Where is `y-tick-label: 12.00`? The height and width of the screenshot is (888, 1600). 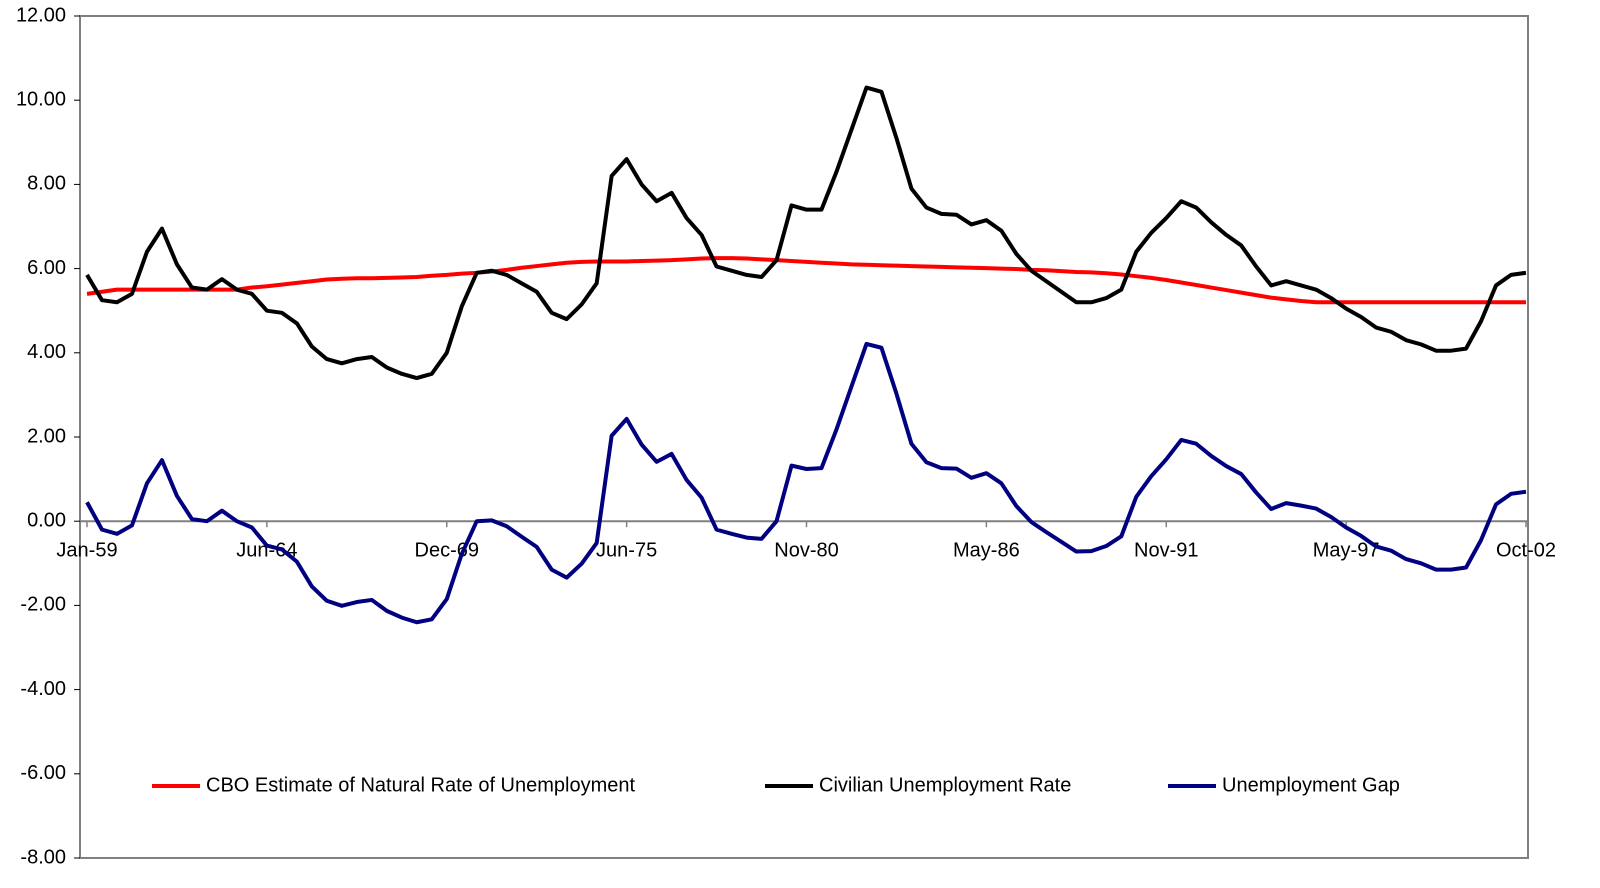 y-tick-label: 12.00 is located at coordinates (41, 15).